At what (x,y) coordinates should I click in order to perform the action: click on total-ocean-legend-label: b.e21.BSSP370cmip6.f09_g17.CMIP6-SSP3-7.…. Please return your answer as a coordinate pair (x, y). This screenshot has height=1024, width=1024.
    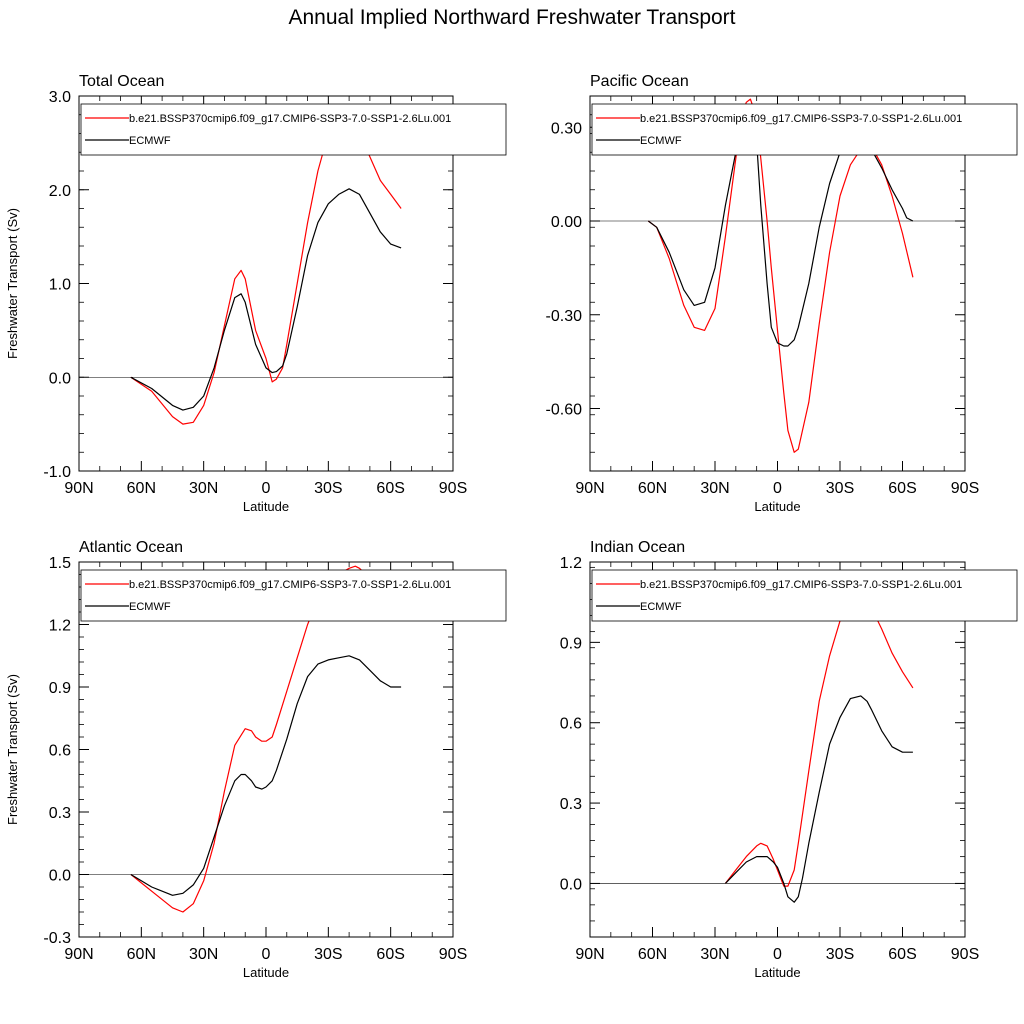
    Looking at the image, I should click on (290, 119).